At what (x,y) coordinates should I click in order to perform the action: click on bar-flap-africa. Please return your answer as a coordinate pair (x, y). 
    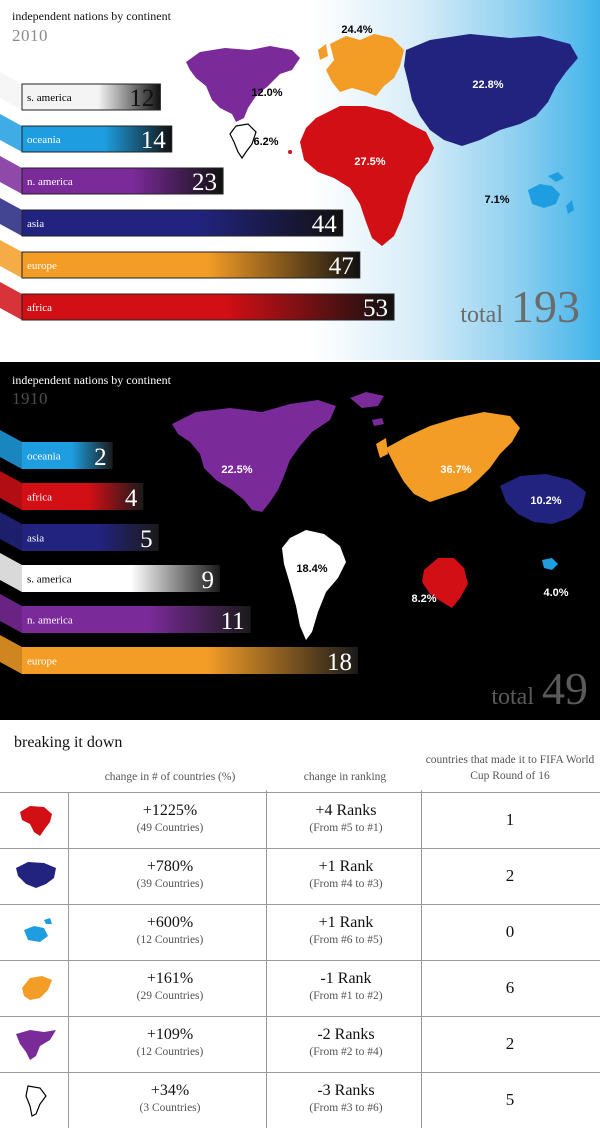
    Looking at the image, I should click on (11, 301).